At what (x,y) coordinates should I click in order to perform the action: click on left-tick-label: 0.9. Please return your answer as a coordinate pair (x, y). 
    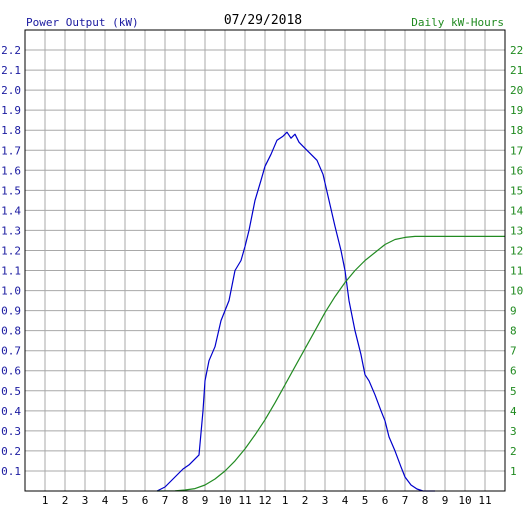
    Looking at the image, I should click on (11, 311).